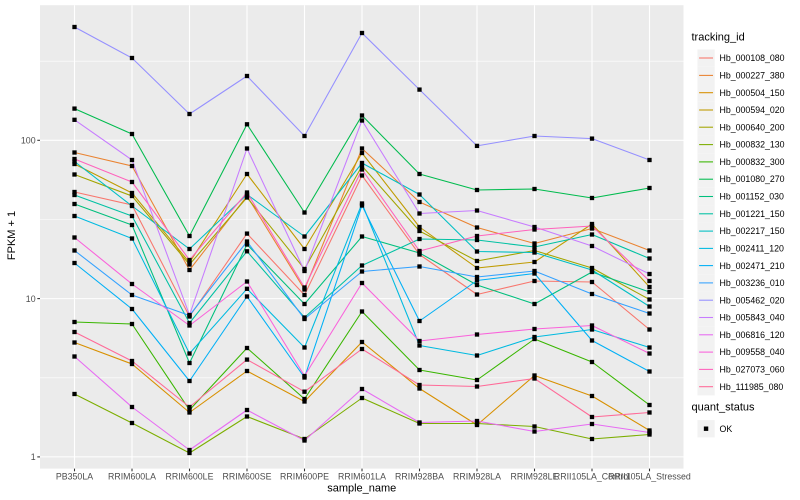 This screenshot has width=800, height=500. I want to click on svg-text: Hb_000504_150, so click(752, 93).